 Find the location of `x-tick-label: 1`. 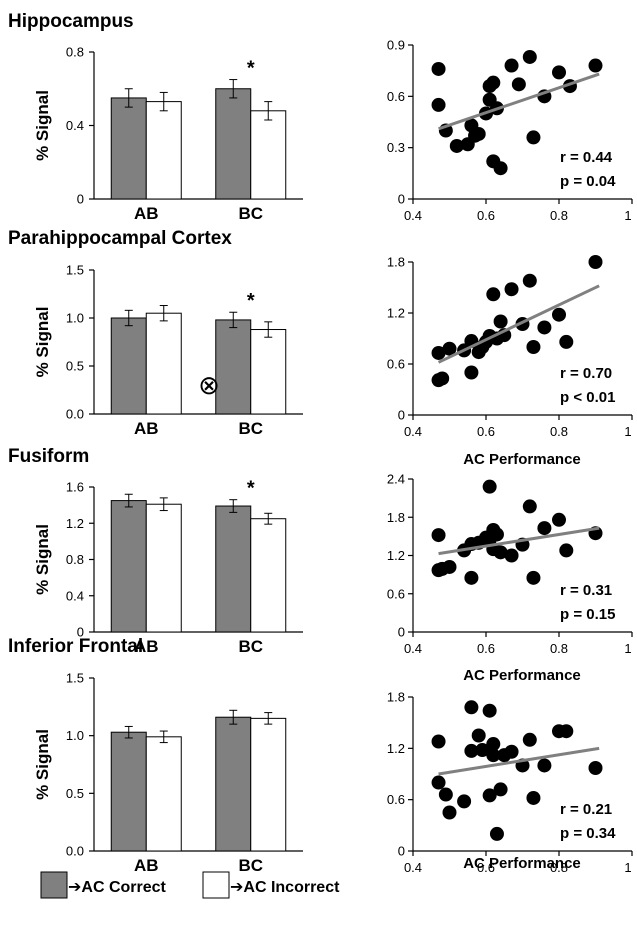

x-tick-label: 1 is located at coordinates (627, 867).